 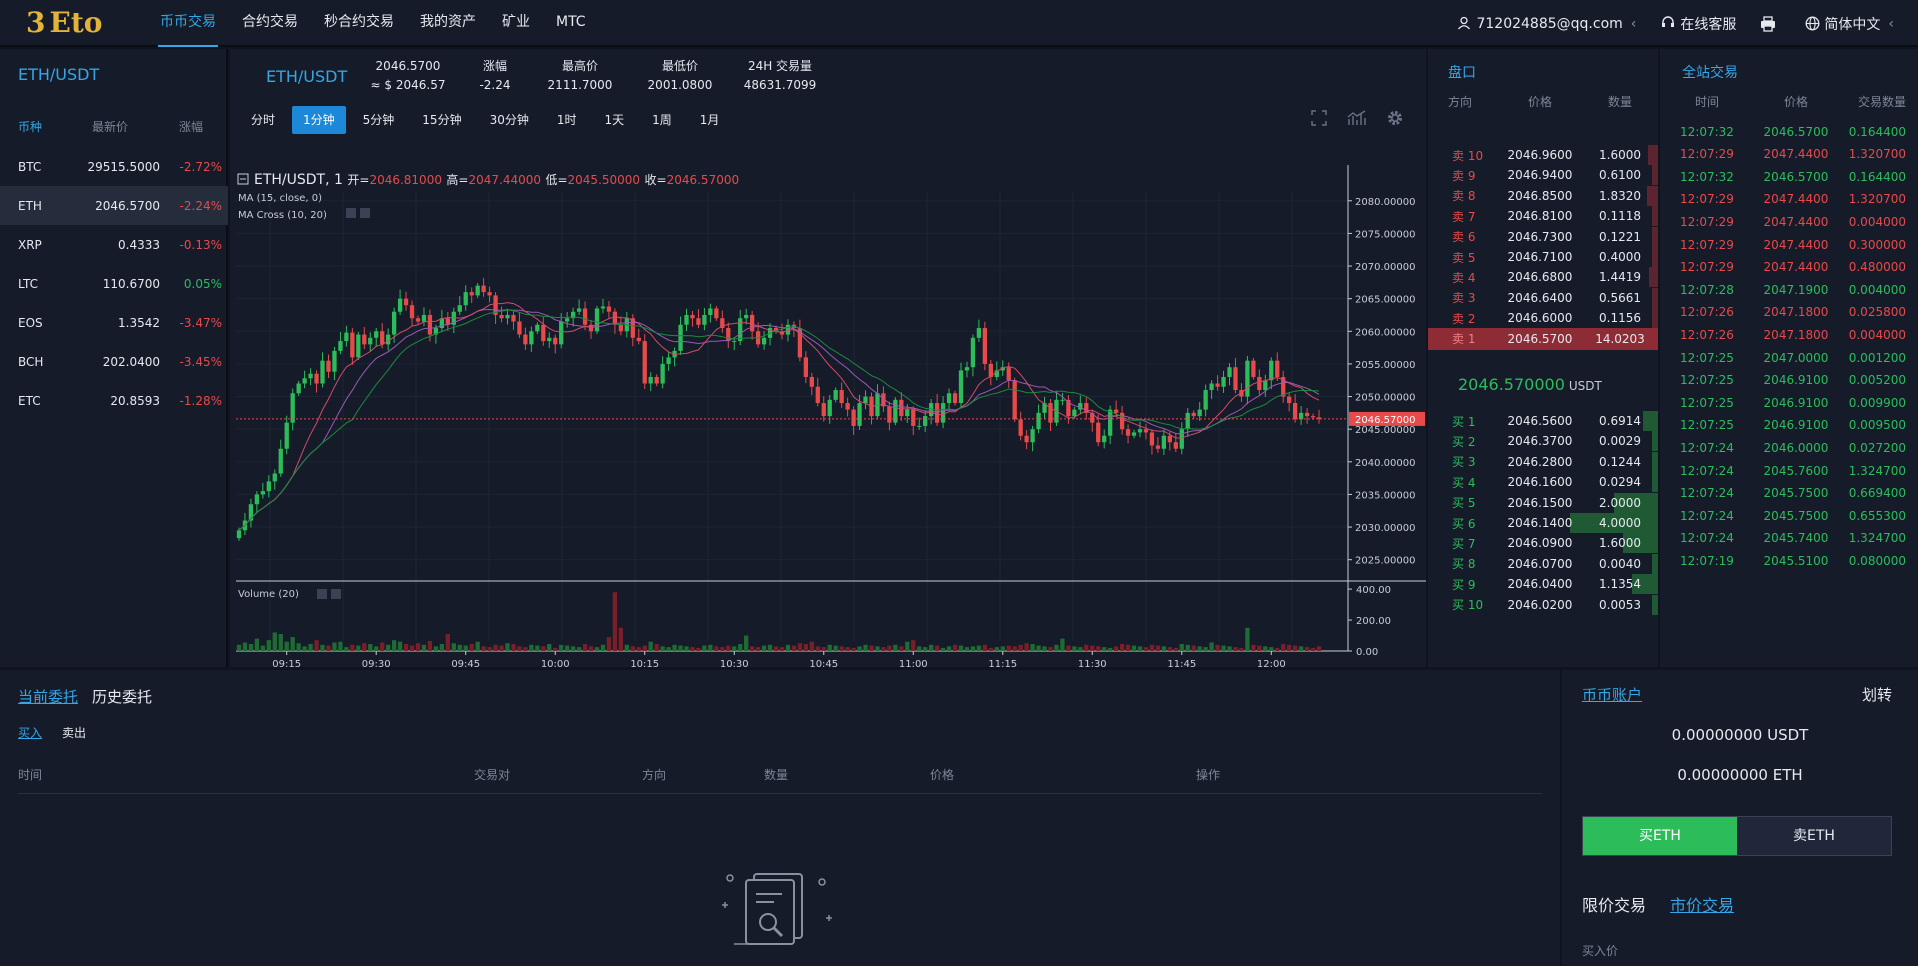 I want to click on interval-tab-0: 分时, so click(x=263, y=120).